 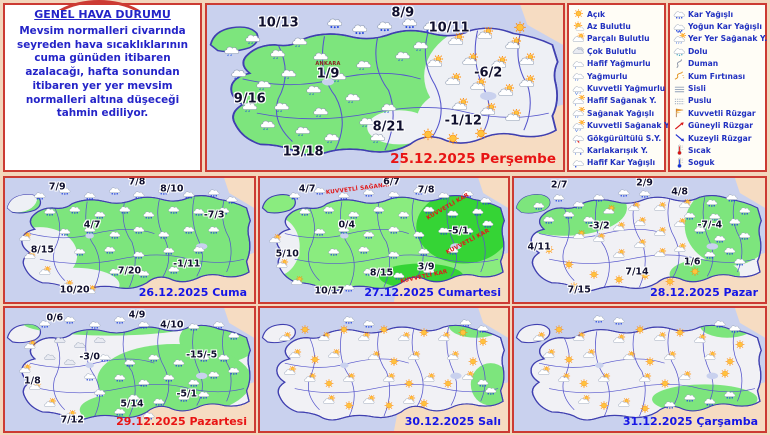 I want to click on cok-icon, so click(x=578, y=51).